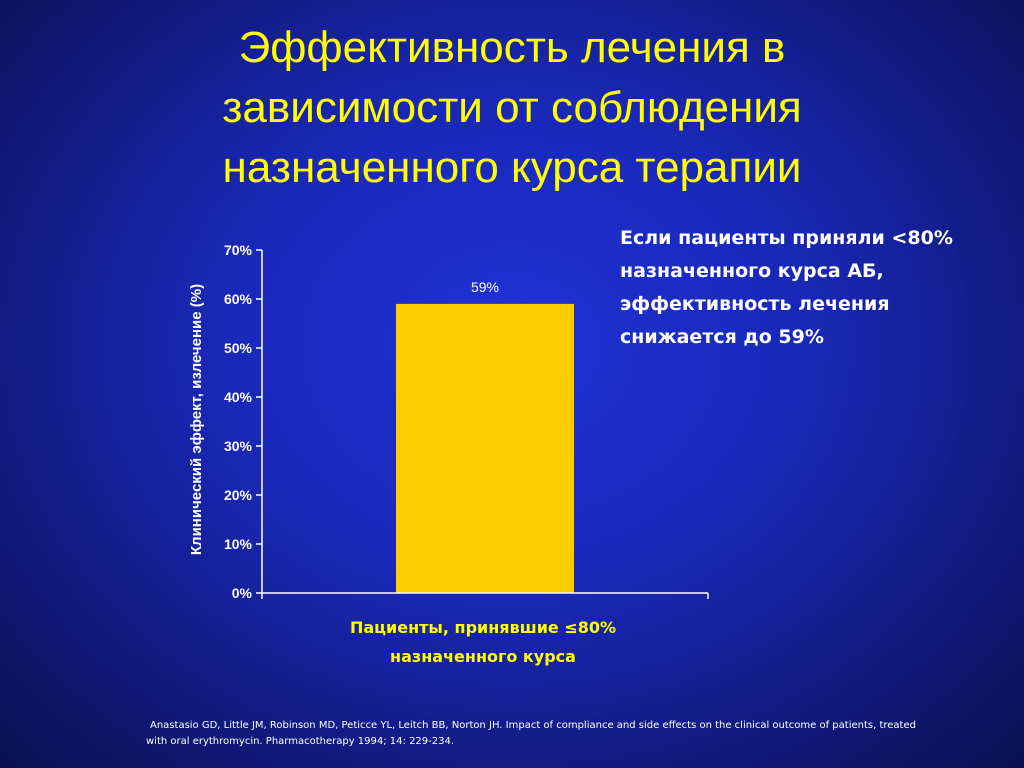  I want to click on y-tick-label: 20%, so click(238, 495).